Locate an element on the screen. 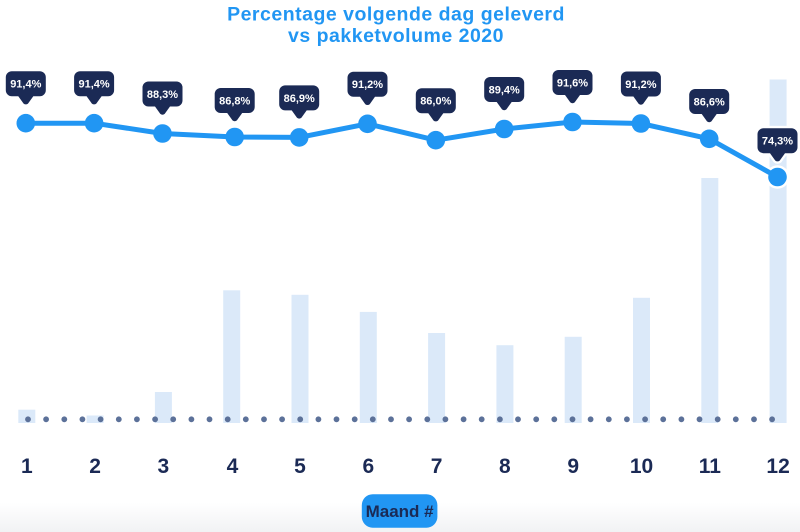  svg-text: vs pakketvolume 2020 is located at coordinates (396, 36).